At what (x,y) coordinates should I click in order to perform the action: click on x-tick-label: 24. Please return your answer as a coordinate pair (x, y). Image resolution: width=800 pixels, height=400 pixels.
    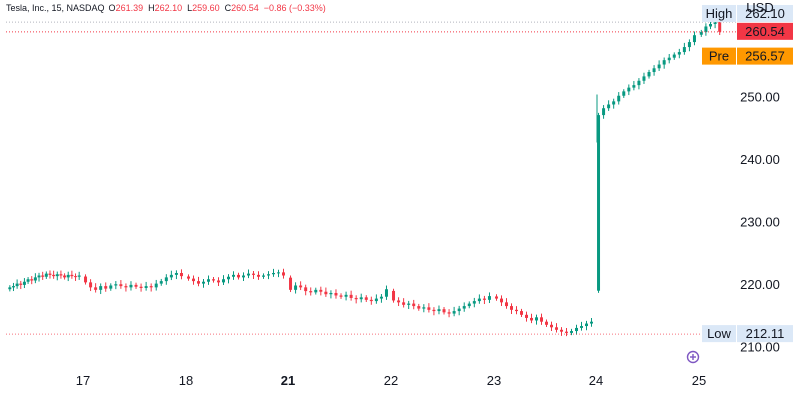
    Looking at the image, I should click on (596, 380).